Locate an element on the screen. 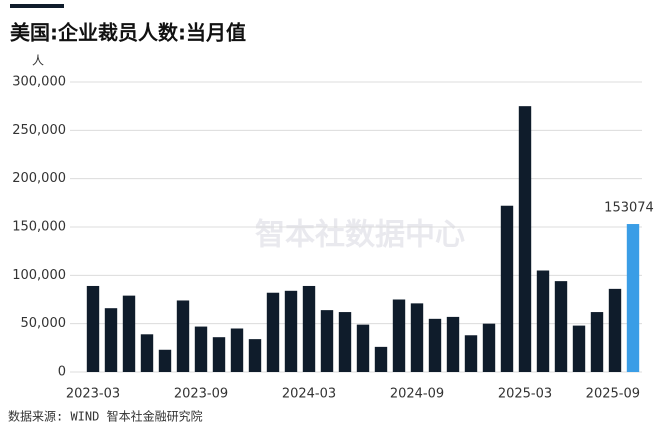 The image size is (660, 428). x-tick-label: 2024-03 is located at coordinates (309, 394).